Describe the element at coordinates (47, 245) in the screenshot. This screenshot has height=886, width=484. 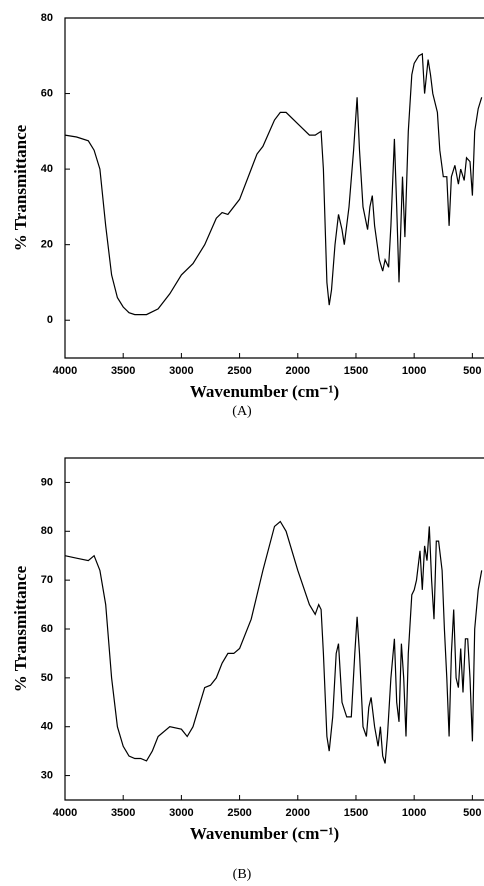
I see `y-tick-label: 20` at that location.